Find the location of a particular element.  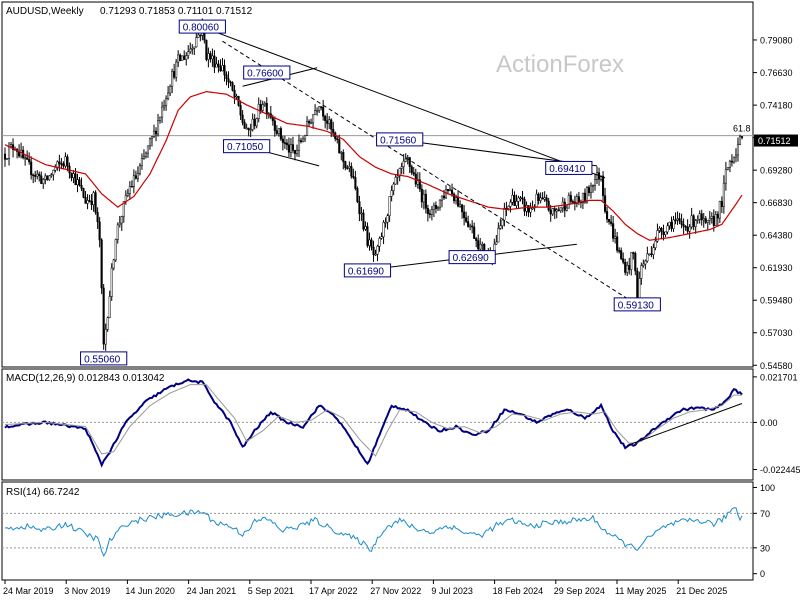

price-y-tick-label: 0.64380 is located at coordinates (776, 236).